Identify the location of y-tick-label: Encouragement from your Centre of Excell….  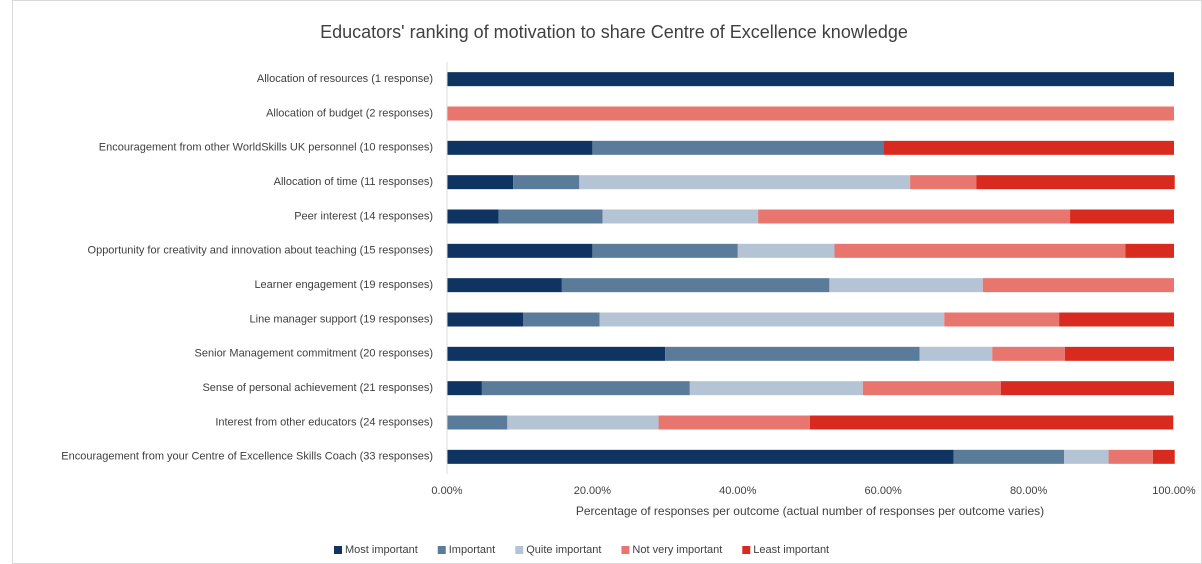
(247, 457).